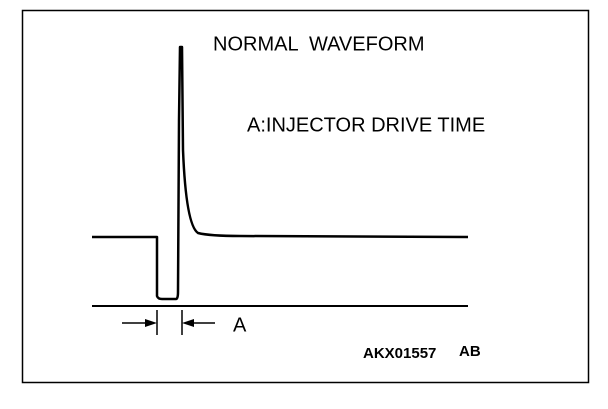  Describe the element at coordinates (318, 44) in the screenshot. I see `title: NORMAL WAVEFORM` at that location.